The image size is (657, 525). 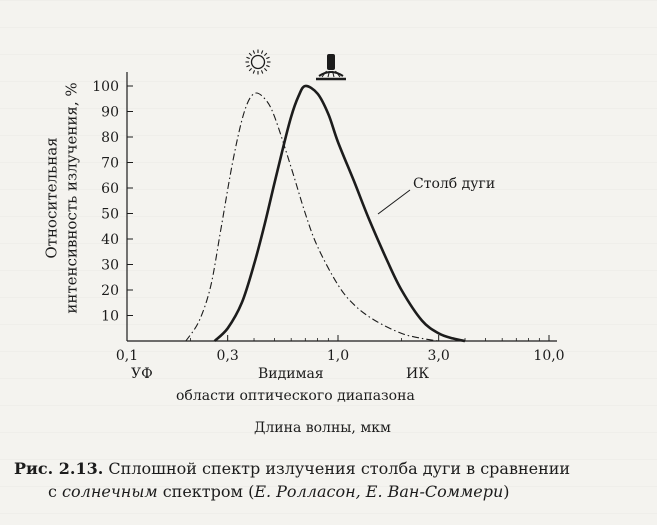 What do you see at coordinates (322, 428) in the screenshot?
I see `x-axis-title: Длина волны, мкм` at bounding box center [322, 428].